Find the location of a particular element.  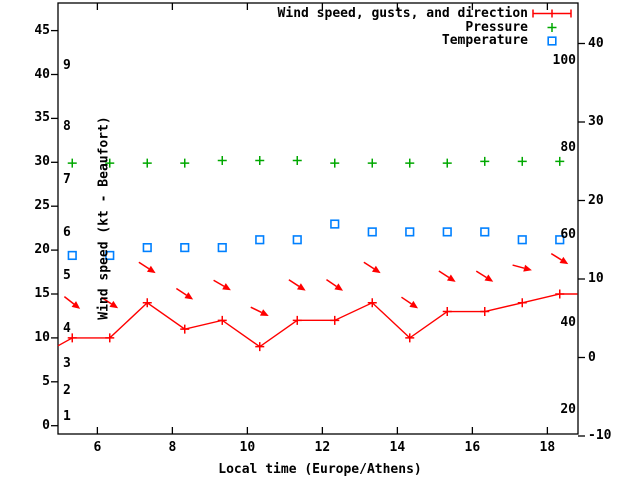

fahrenheit-scale-label: 60 is located at coordinates (568, 235).